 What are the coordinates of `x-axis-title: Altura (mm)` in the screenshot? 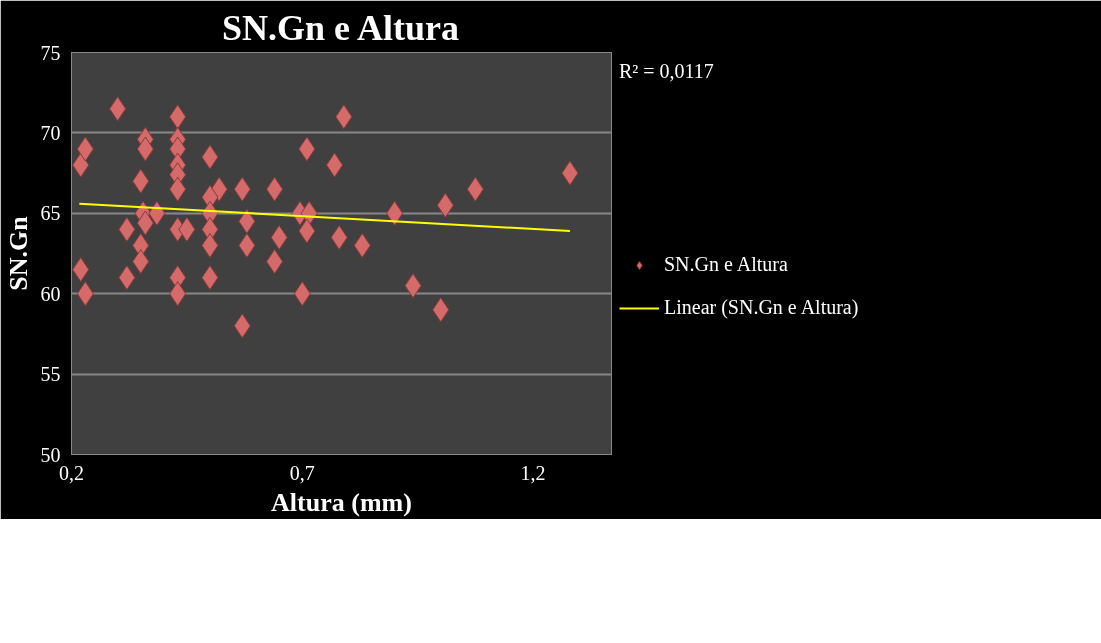 It's located at (341, 502).